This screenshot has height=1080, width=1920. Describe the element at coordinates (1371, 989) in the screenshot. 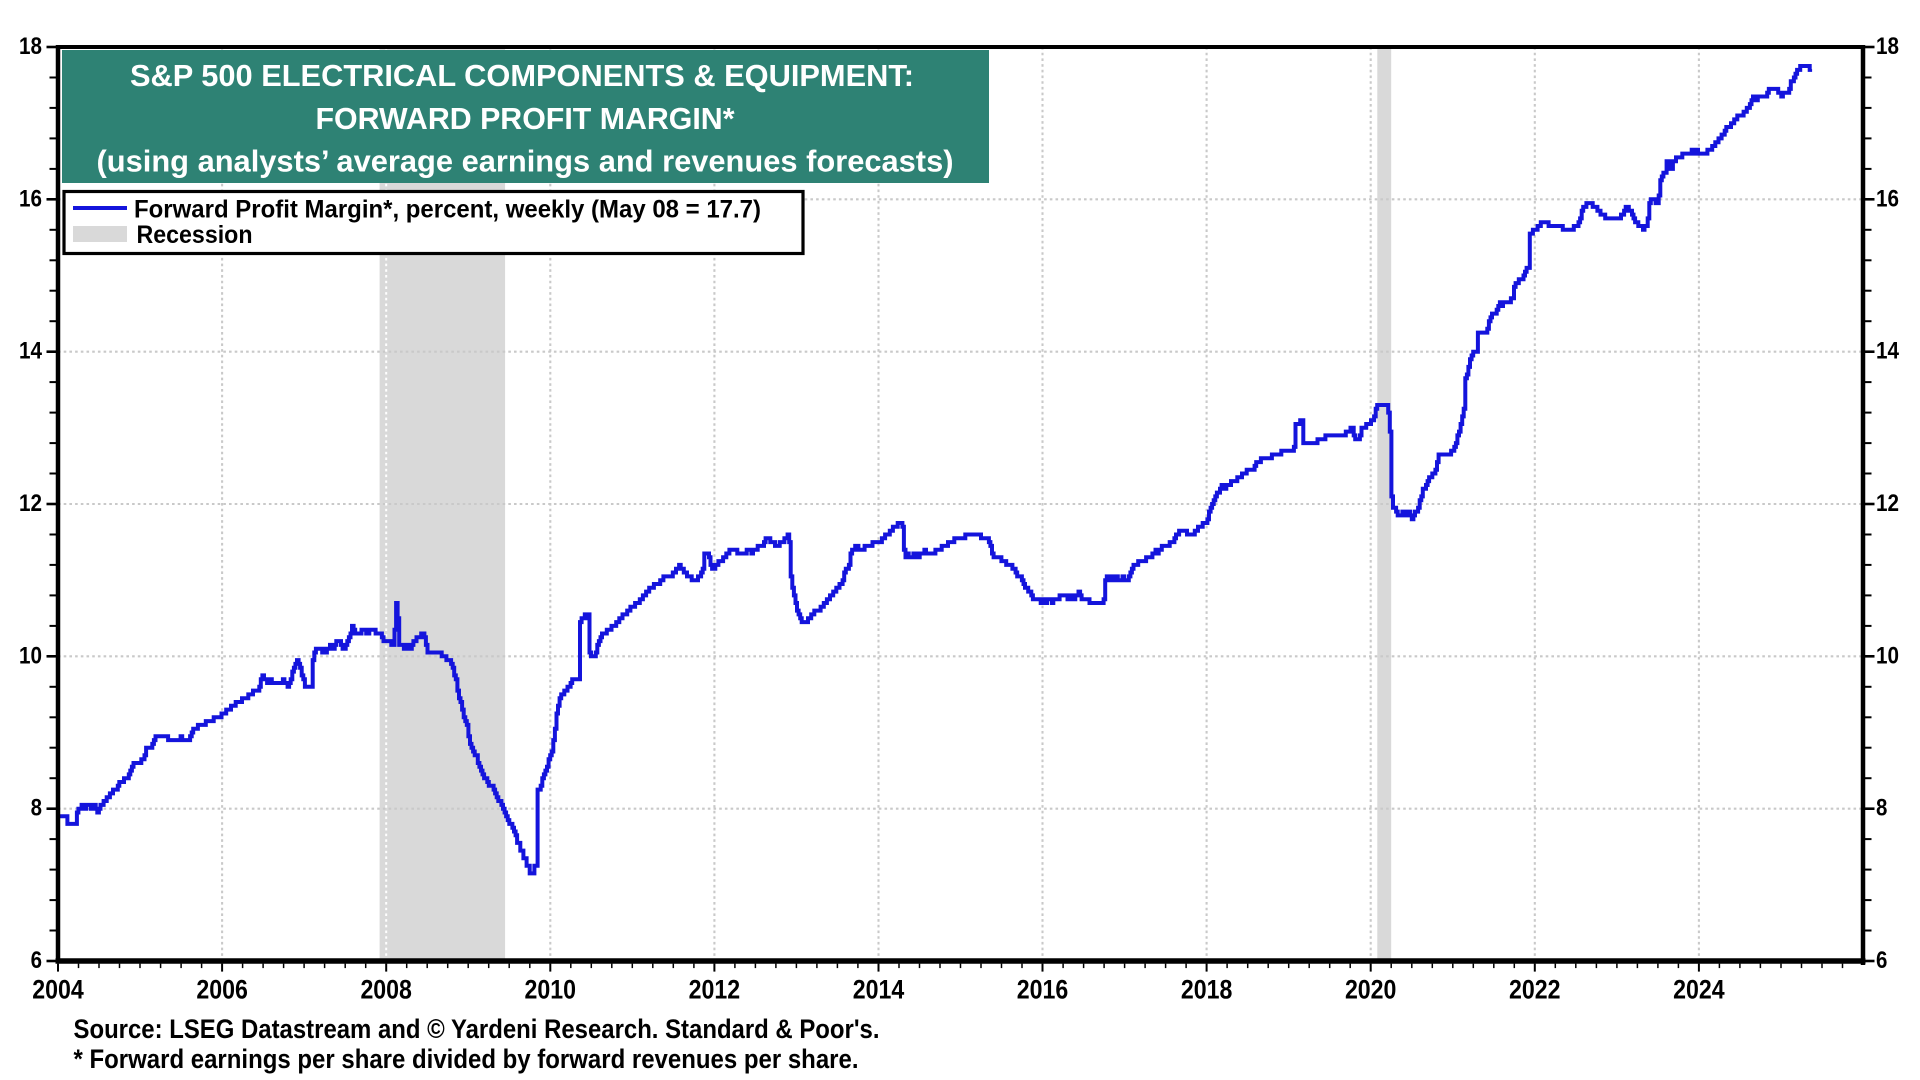

I see `svg-text: 2020` at that location.